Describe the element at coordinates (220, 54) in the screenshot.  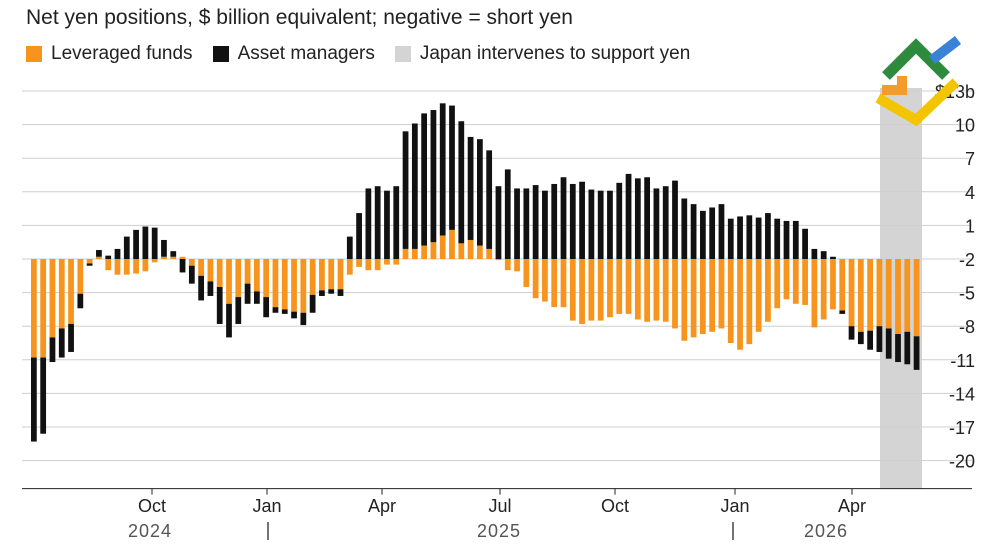
I see `legend-swatch-asset-managers` at that location.